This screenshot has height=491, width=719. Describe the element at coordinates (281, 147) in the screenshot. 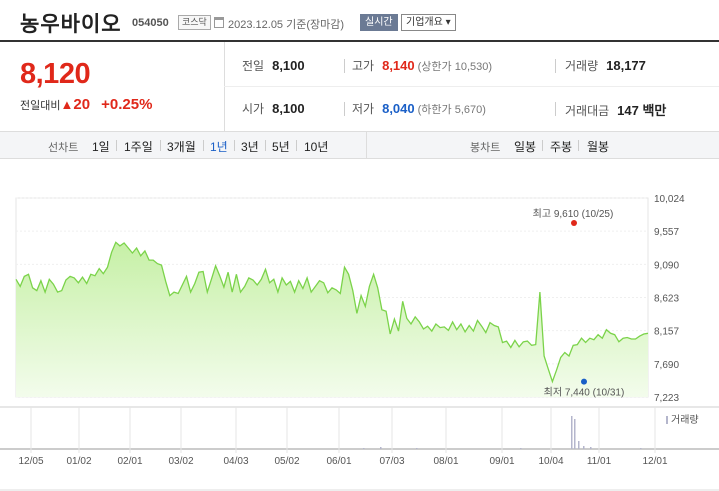

I see `period-5y: 5년` at that location.